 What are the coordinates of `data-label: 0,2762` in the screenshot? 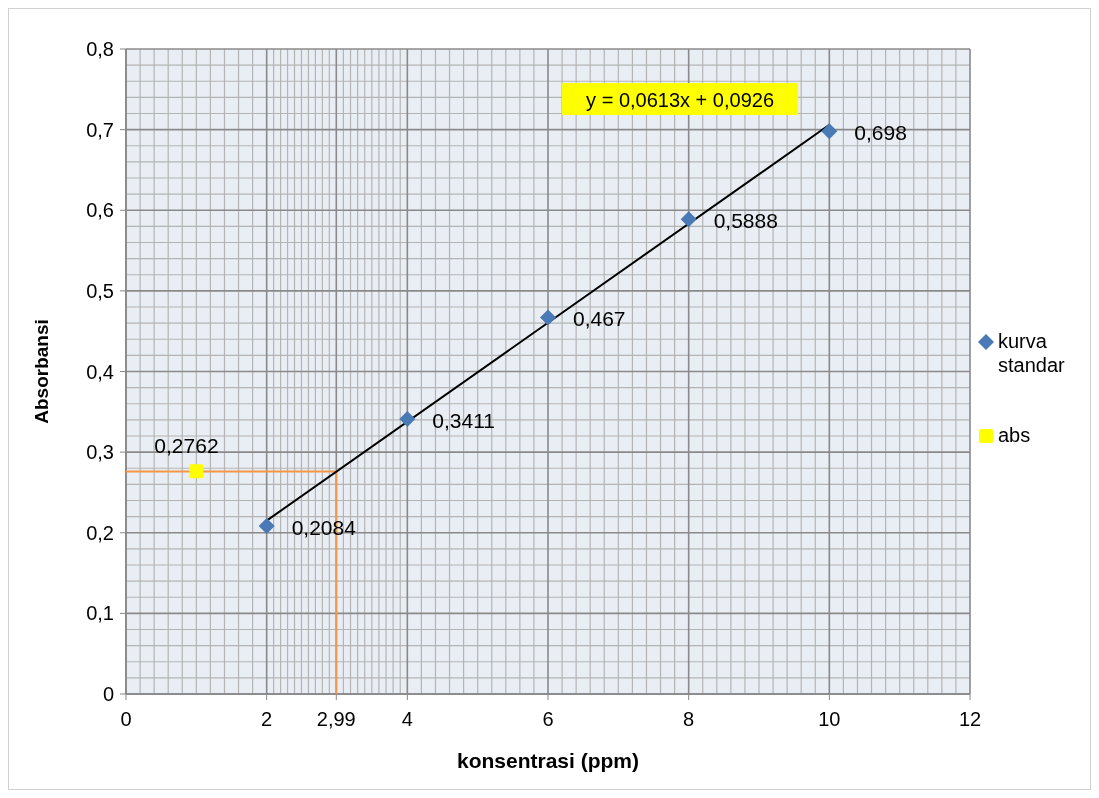 It's located at (186, 446).